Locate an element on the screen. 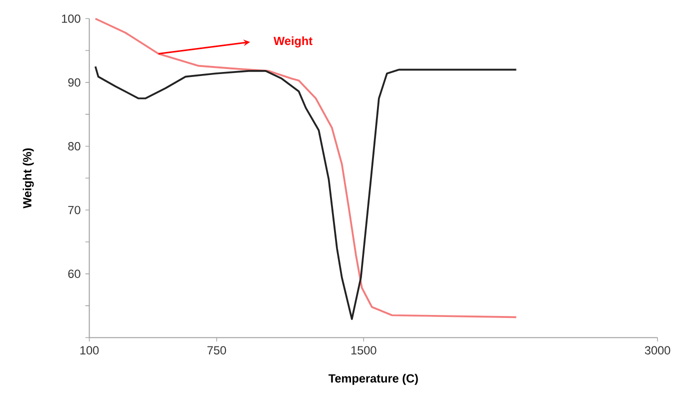 The height and width of the screenshot is (398, 675). x-tick-label: 750 is located at coordinates (216, 350).